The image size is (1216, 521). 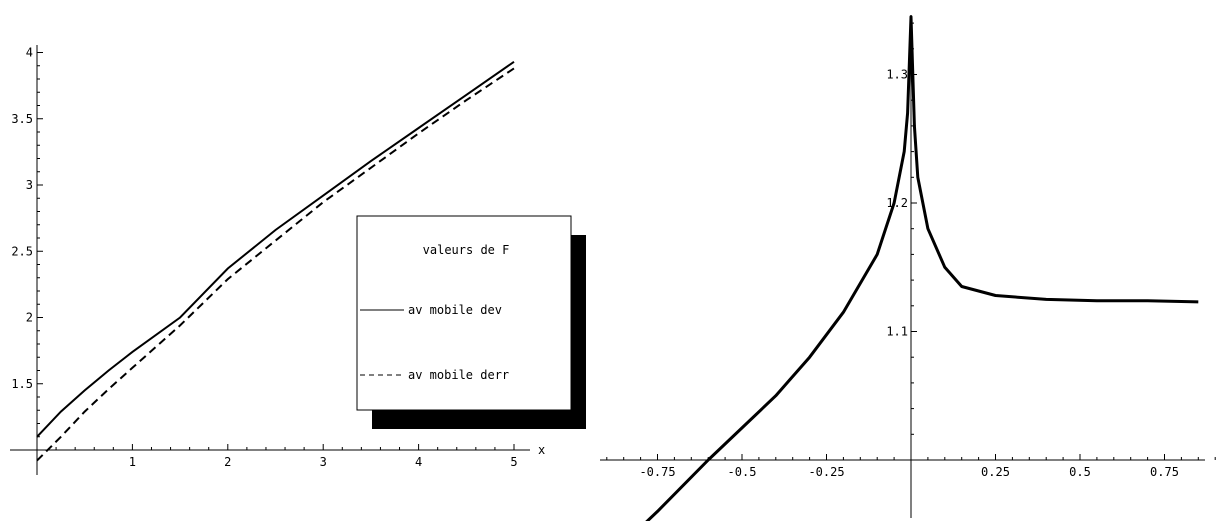 What do you see at coordinates (897, 203) in the screenshot?
I see `y-tick-label: 1.2` at bounding box center [897, 203].